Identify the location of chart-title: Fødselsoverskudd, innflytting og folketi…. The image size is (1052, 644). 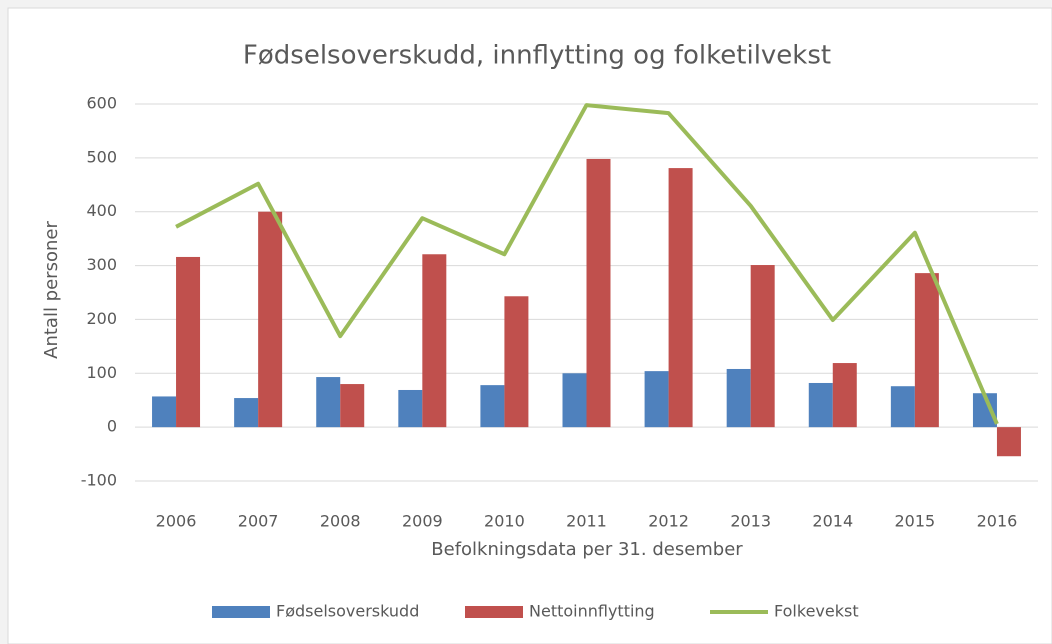
(537, 56).